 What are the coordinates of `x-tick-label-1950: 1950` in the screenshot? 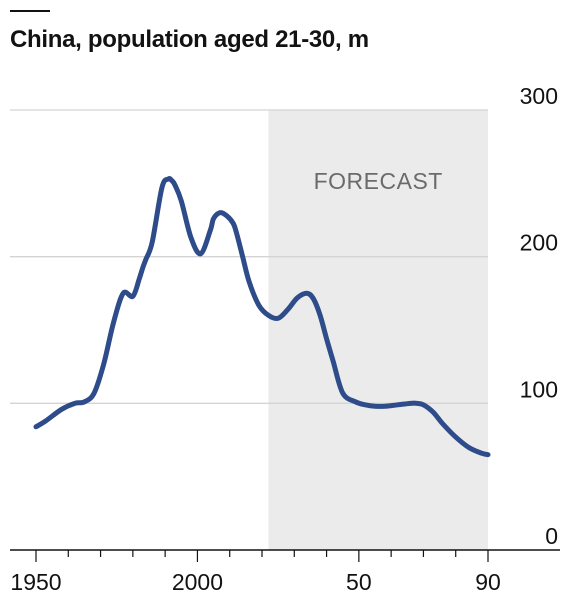 It's located at (35, 582).